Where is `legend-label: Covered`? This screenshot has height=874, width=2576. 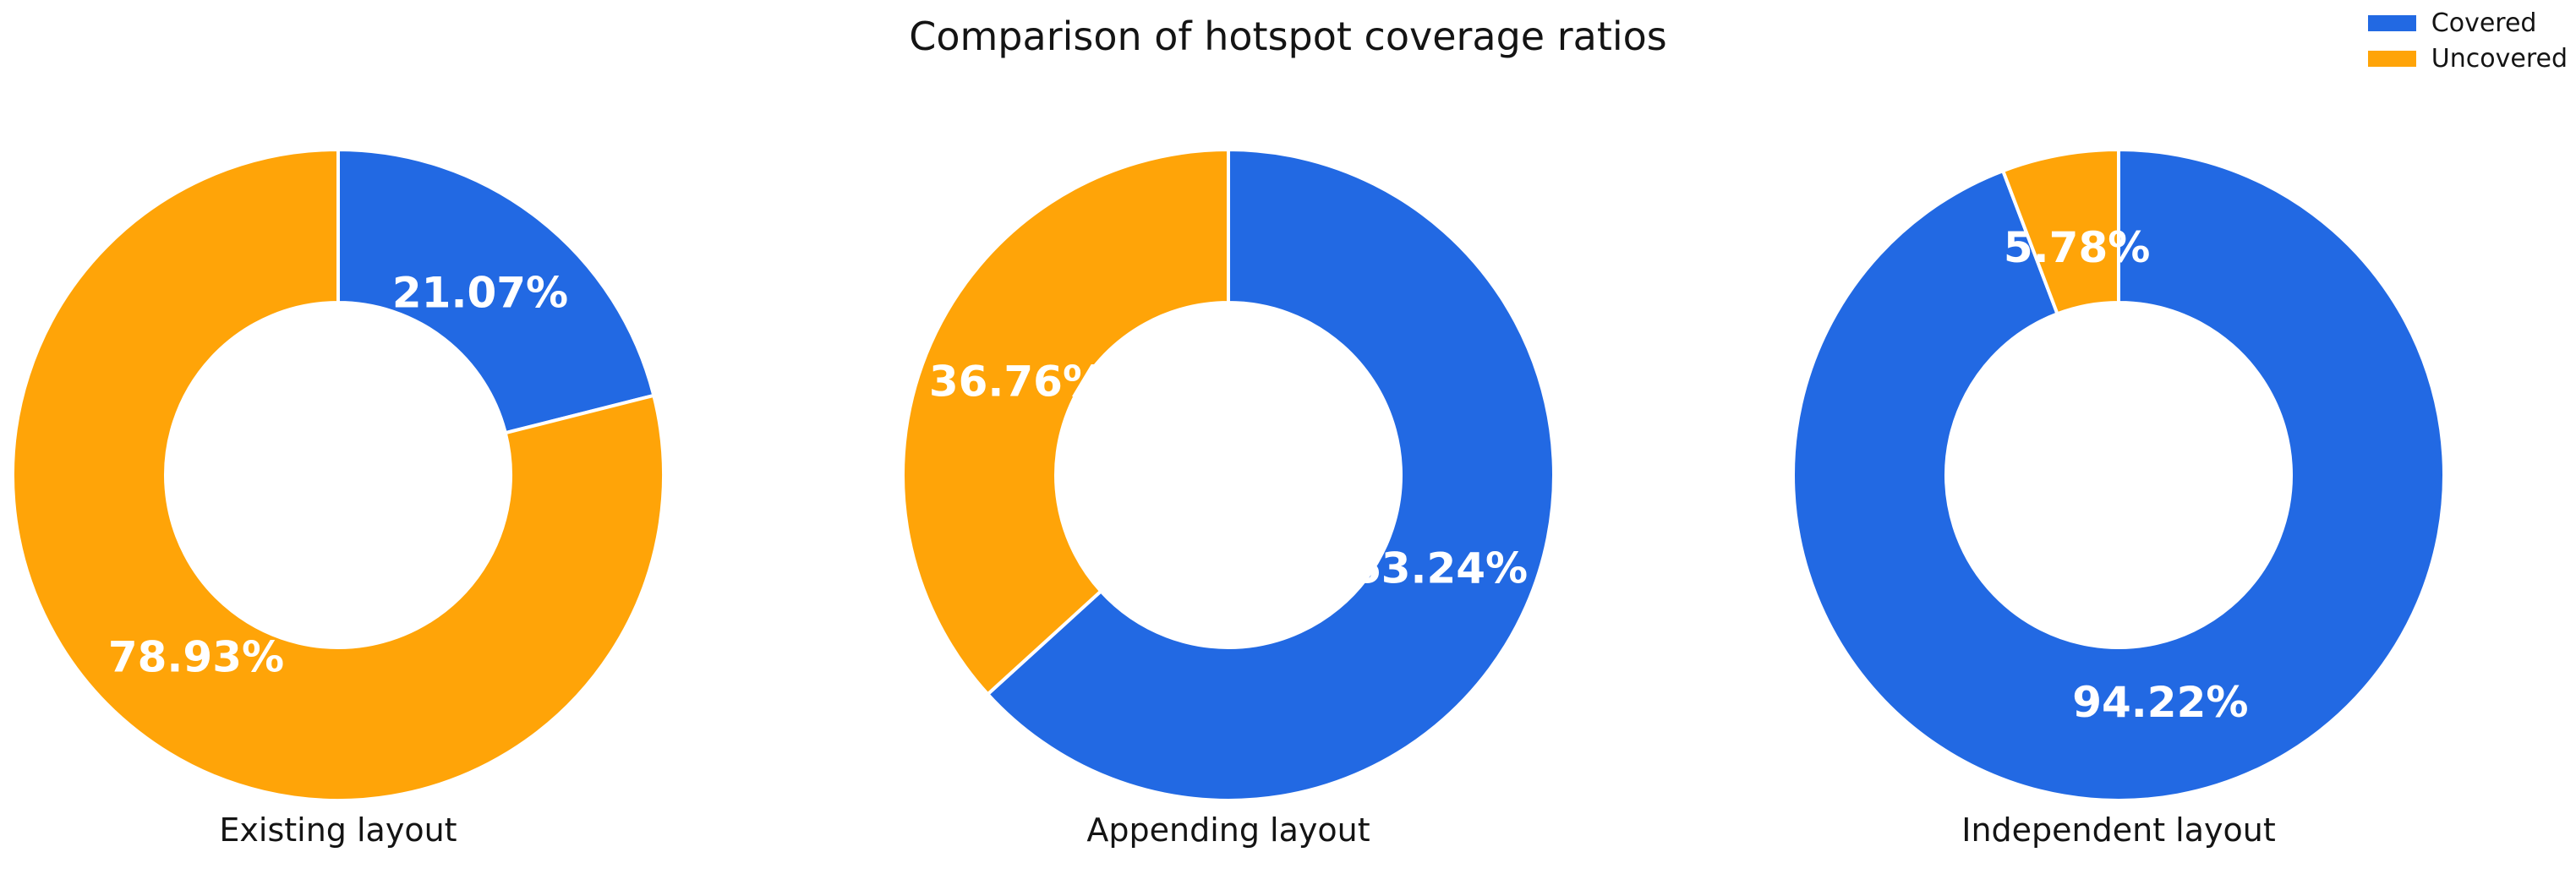 legend-label: Covered is located at coordinates (2484, 23).